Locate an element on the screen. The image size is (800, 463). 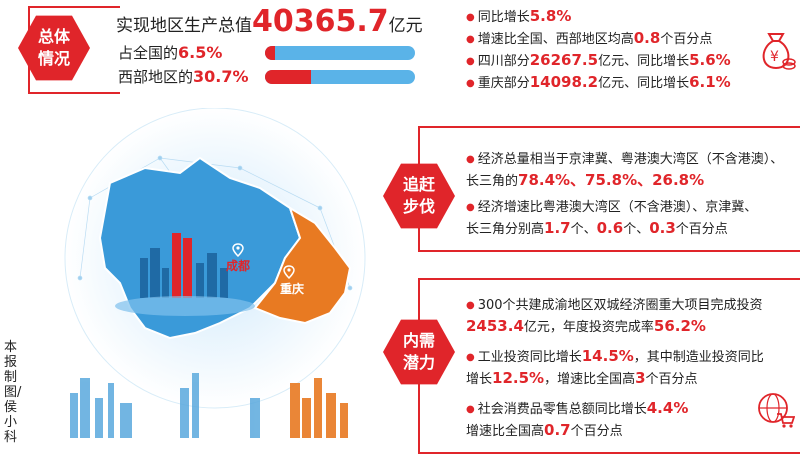
list-item-value: 0.8 is located at coordinates (647, 38).